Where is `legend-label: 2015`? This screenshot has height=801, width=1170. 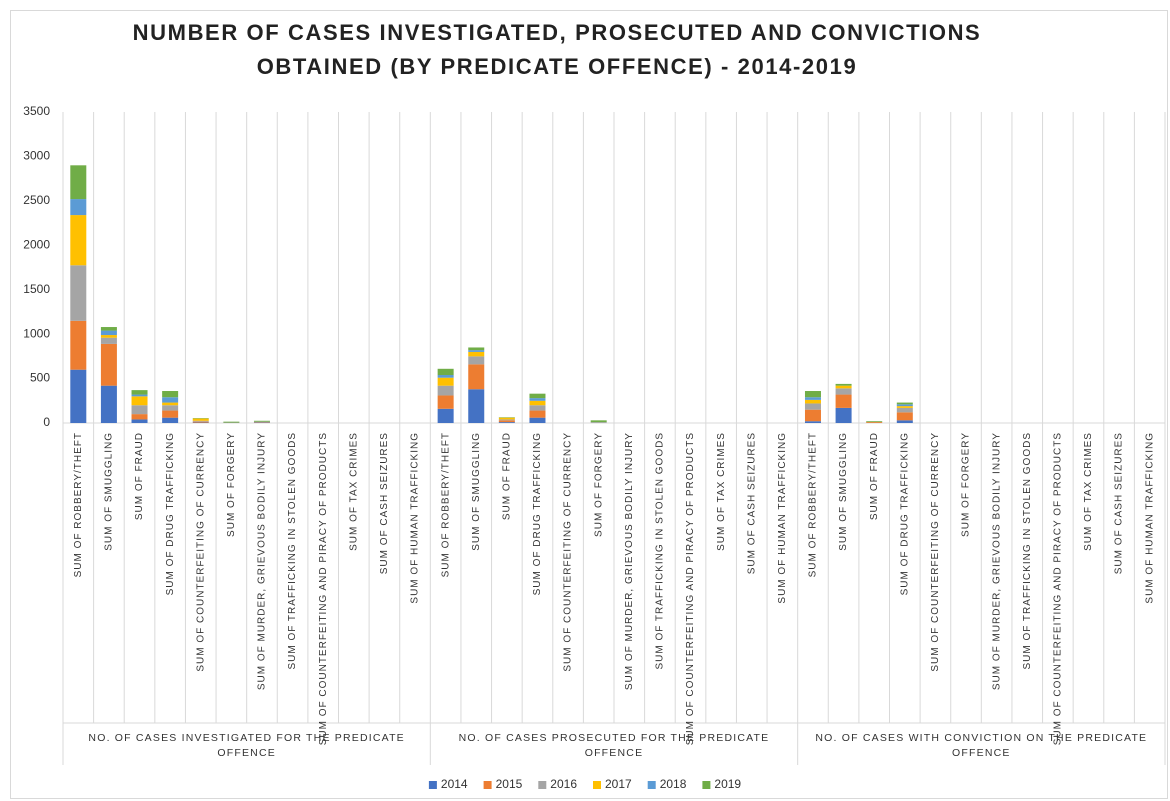
legend-label: 2015 is located at coordinates (509, 784).